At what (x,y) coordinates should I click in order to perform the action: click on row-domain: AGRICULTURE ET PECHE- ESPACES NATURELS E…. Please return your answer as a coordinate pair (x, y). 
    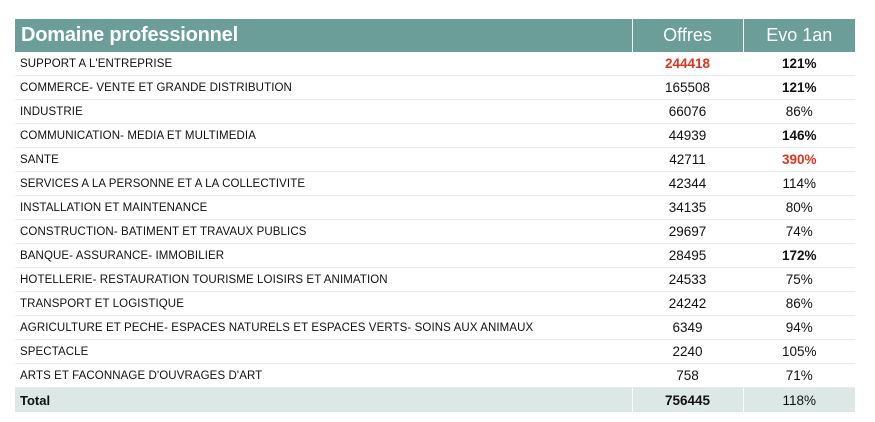
    Looking at the image, I should click on (323, 327).